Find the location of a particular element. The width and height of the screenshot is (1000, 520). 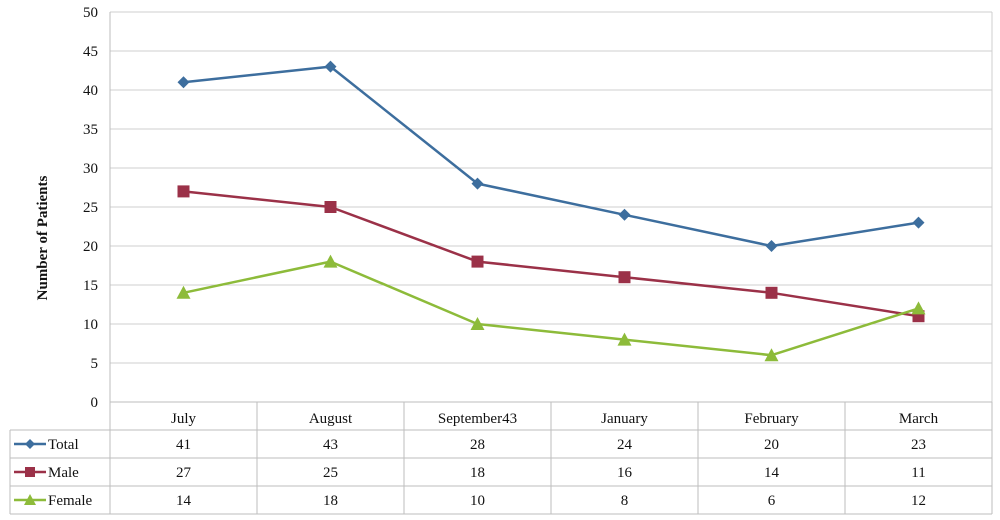

x-category-label: January is located at coordinates (624, 419).